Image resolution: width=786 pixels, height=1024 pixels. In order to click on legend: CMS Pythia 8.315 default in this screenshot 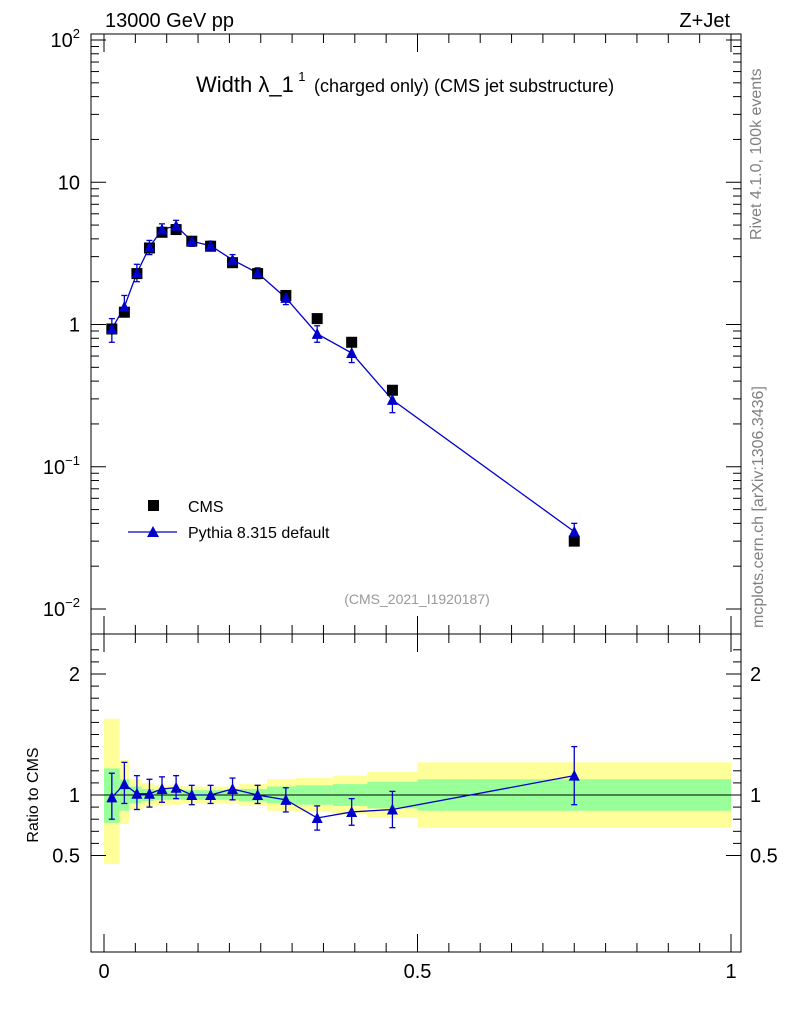, I will do `click(229, 520)`.